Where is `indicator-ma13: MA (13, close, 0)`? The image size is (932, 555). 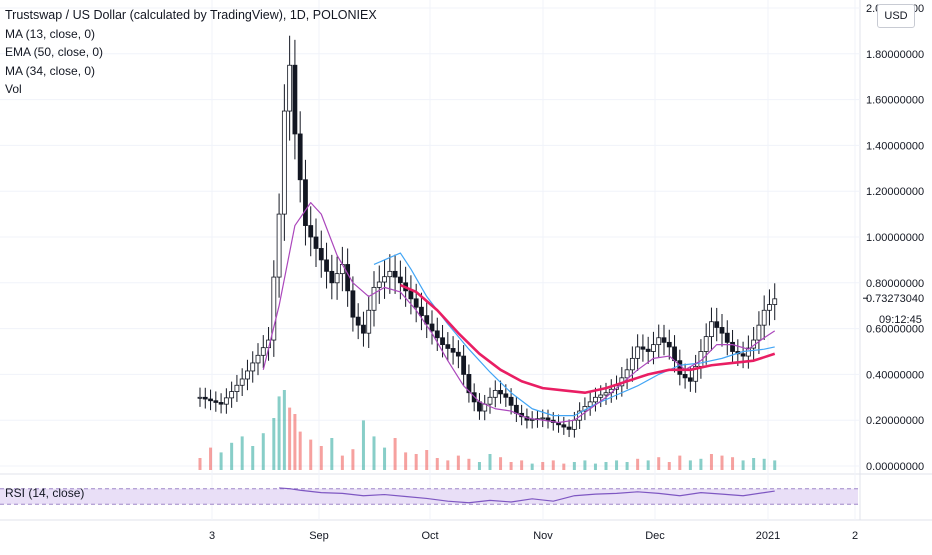
indicator-ma13: MA (13, close, 0) is located at coordinates (50, 33).